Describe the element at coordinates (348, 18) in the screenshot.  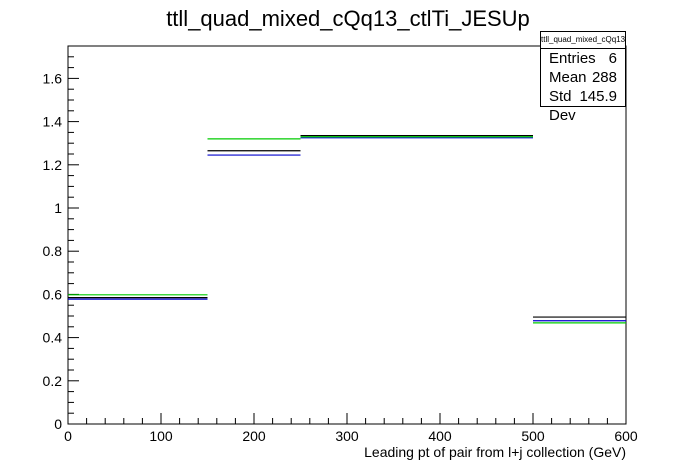
I see `chart-title: ttll_quad_mixed_cQq13_ctlTi_JESUp` at that location.